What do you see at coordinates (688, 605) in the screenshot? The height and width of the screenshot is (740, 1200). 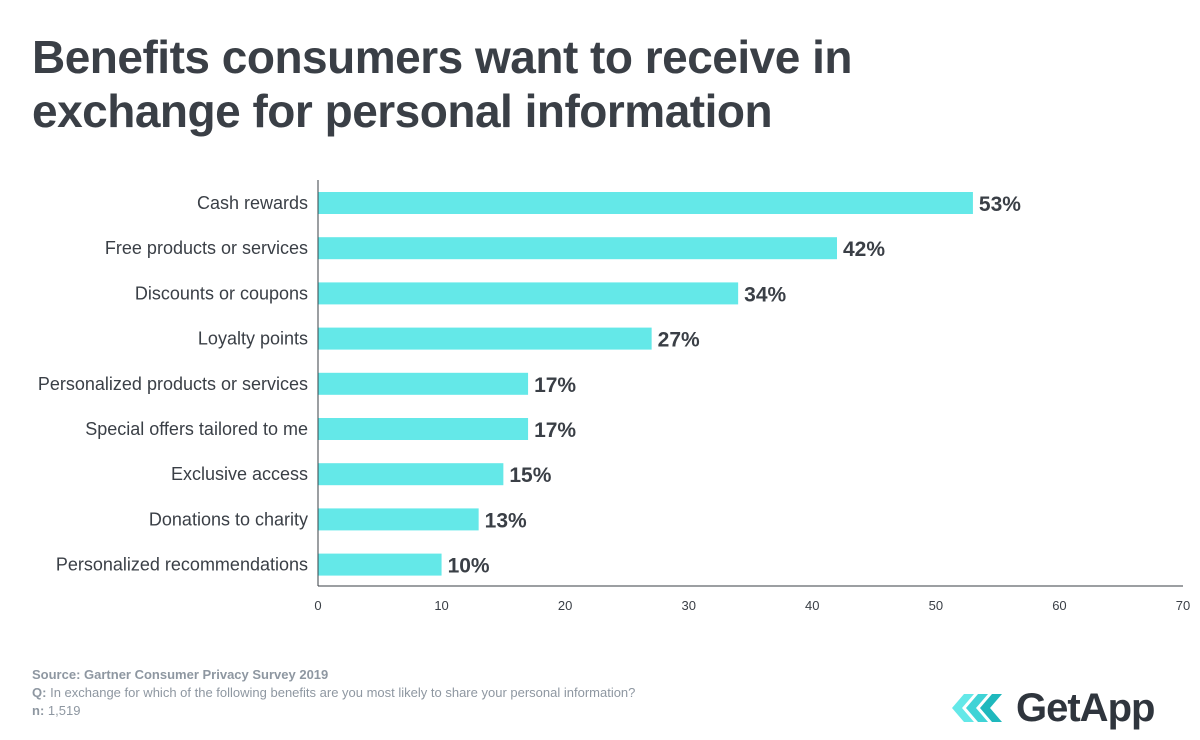 I see `x-tick-label: 30` at bounding box center [688, 605].